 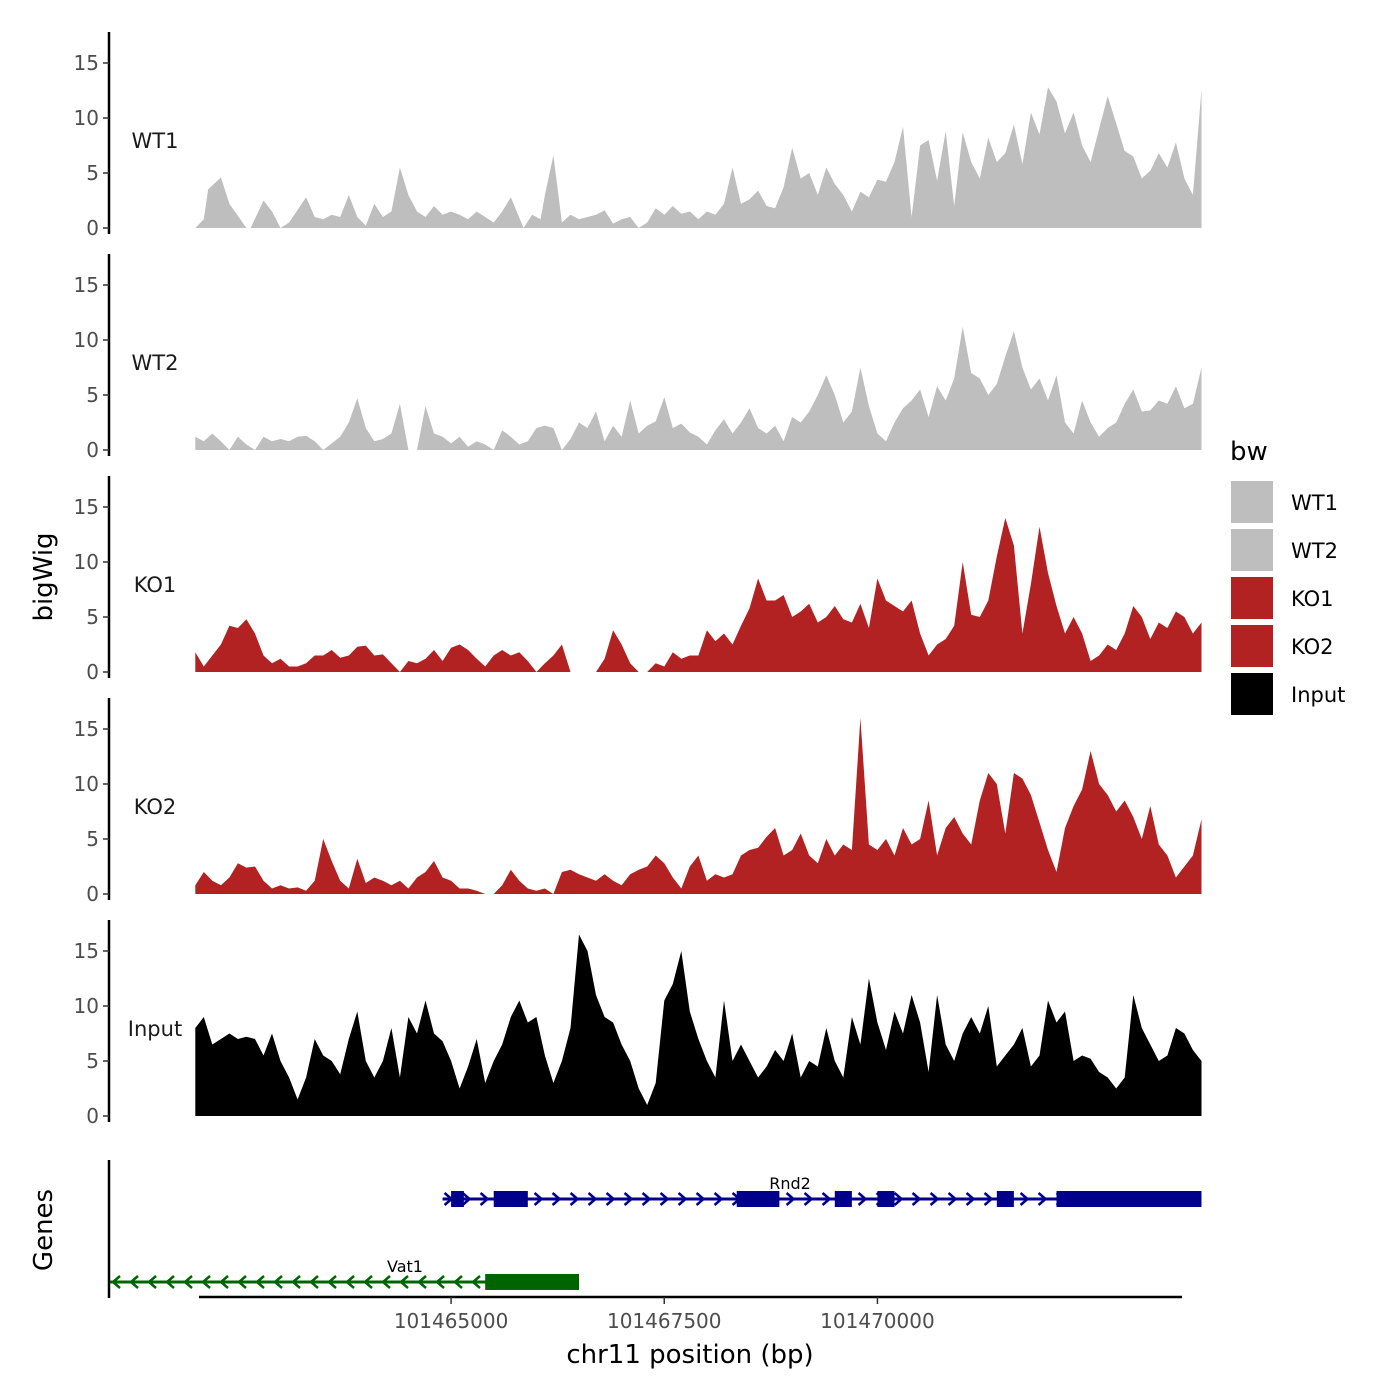 I want to click on legend-title: bw, so click(x=1249, y=452).